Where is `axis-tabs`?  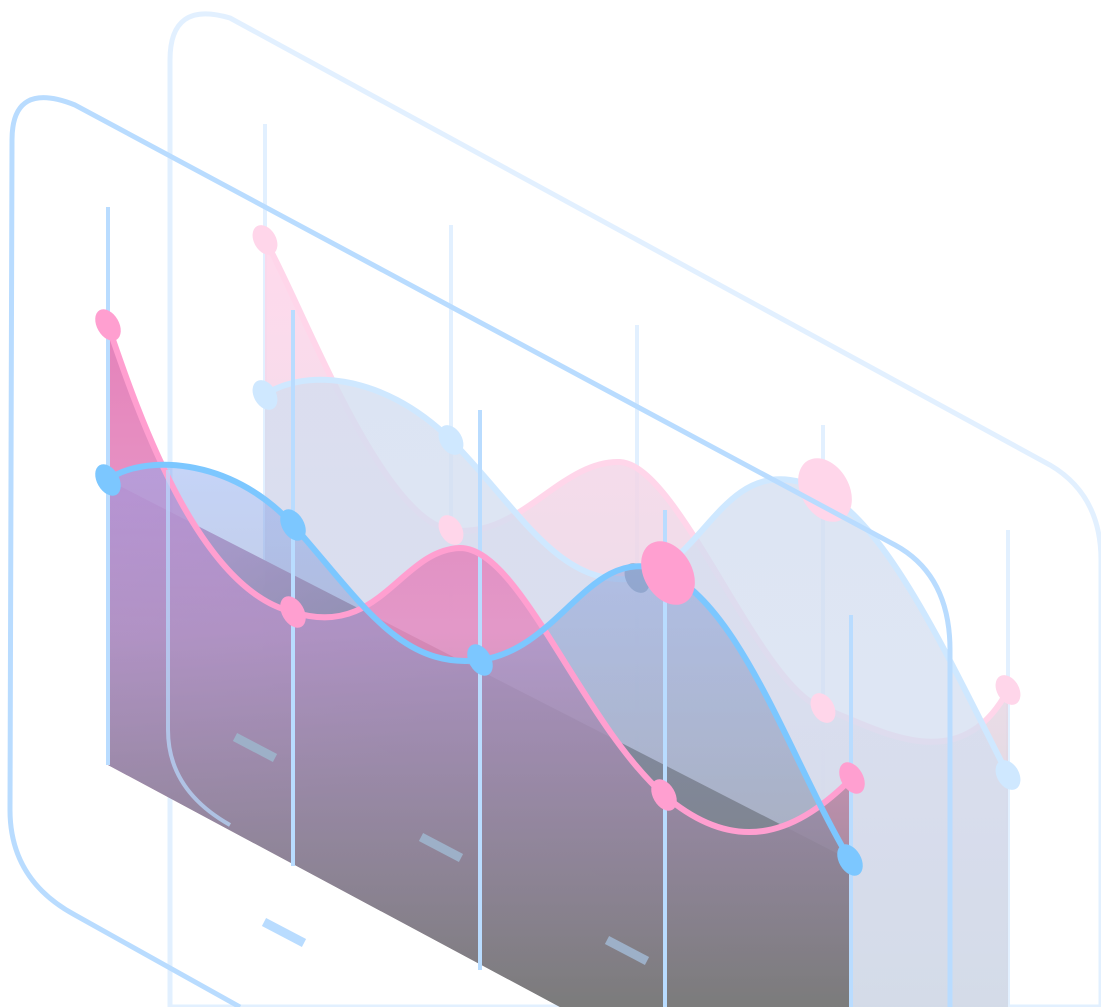
axis-tabs is located at coordinates (441, 849).